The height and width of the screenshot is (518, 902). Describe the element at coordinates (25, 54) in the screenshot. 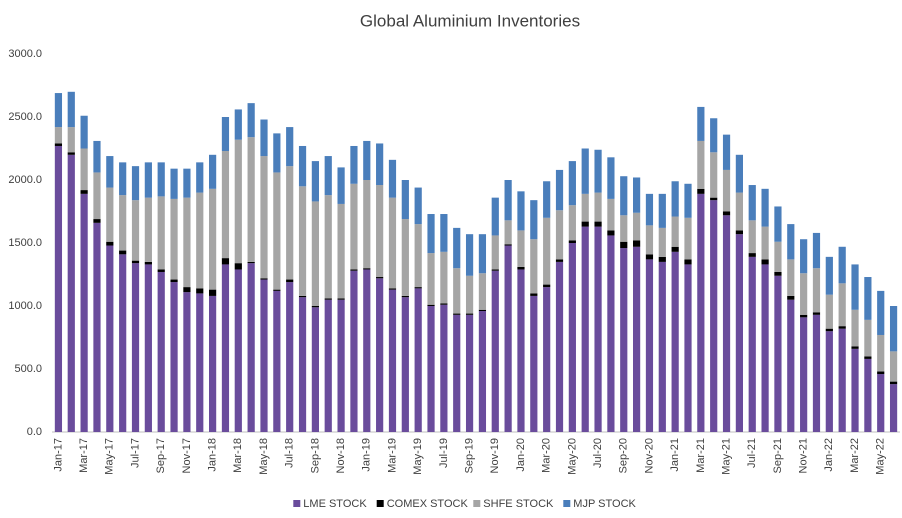

I see `y-tick-label: 3000.0` at that location.